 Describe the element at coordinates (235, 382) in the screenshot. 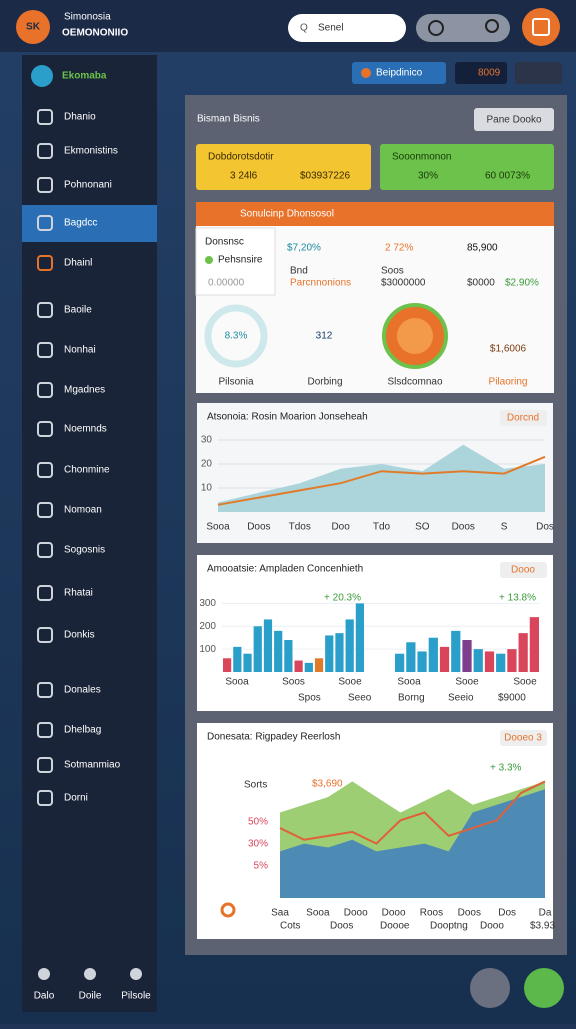

I see `gauge-label: Pilsonia` at that location.